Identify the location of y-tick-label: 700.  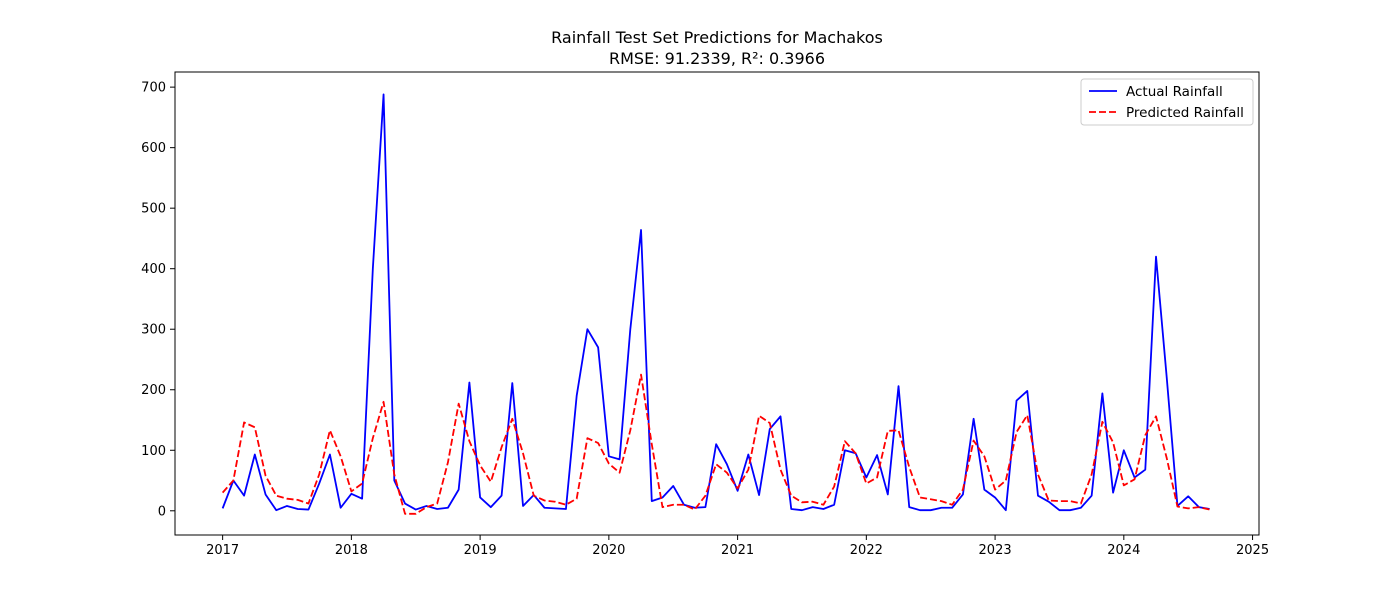
(153, 88).